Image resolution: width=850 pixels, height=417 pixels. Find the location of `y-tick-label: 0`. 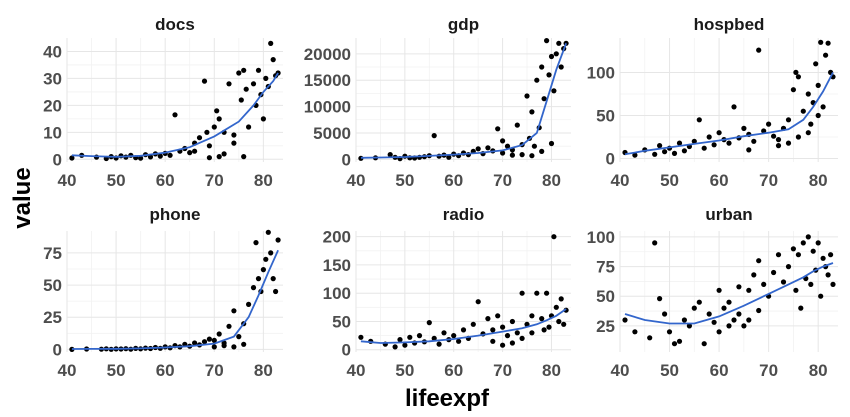

y-tick-label: 0 is located at coordinates (57, 349).